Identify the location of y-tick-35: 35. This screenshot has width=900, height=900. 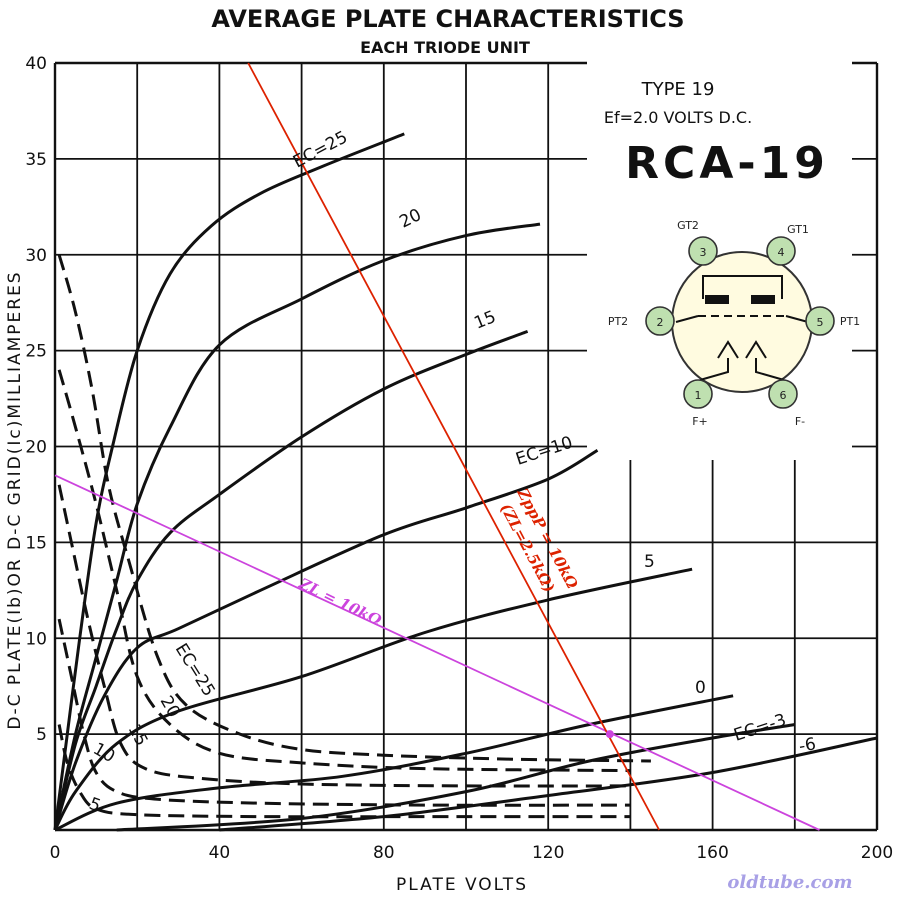
(36, 160).